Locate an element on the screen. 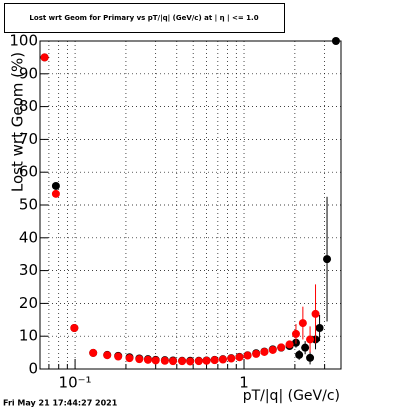  y-axis-title: Lost wrt Geom (%) is located at coordinates (18, 122).